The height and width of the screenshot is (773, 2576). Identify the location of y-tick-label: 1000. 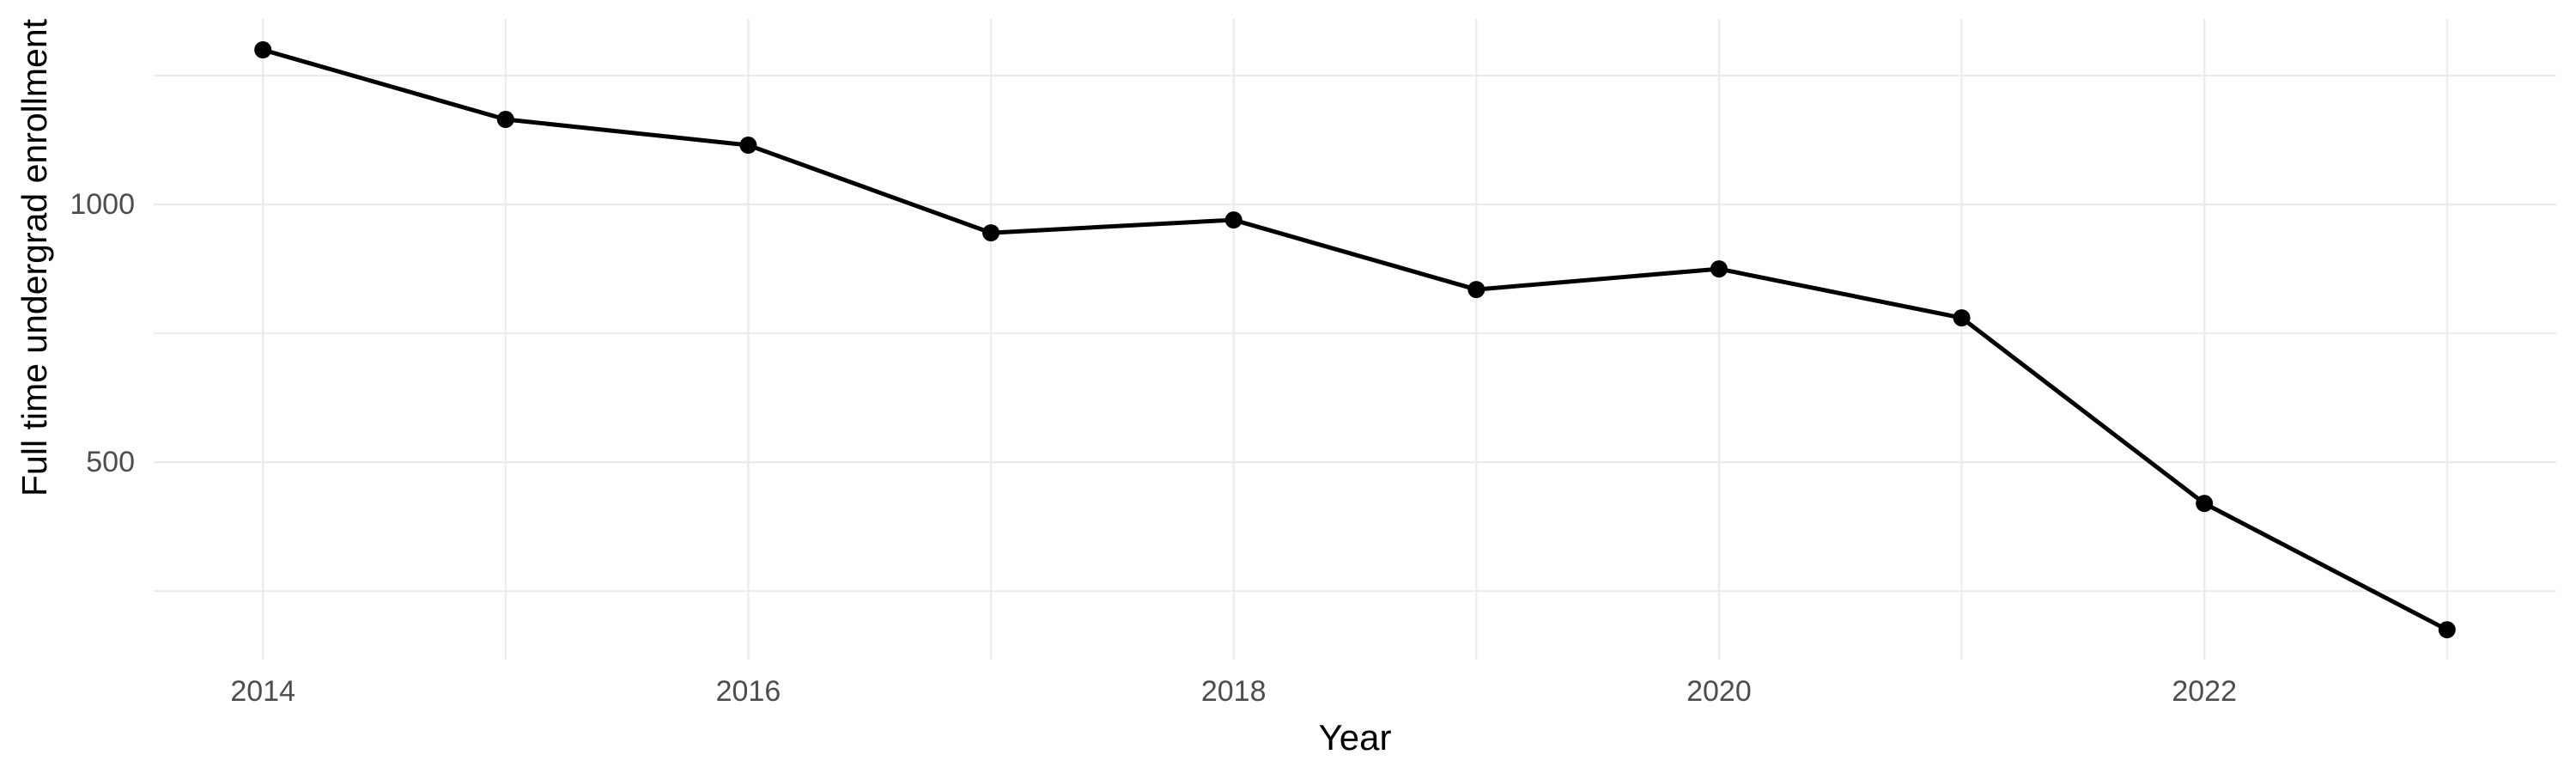
(102, 205).